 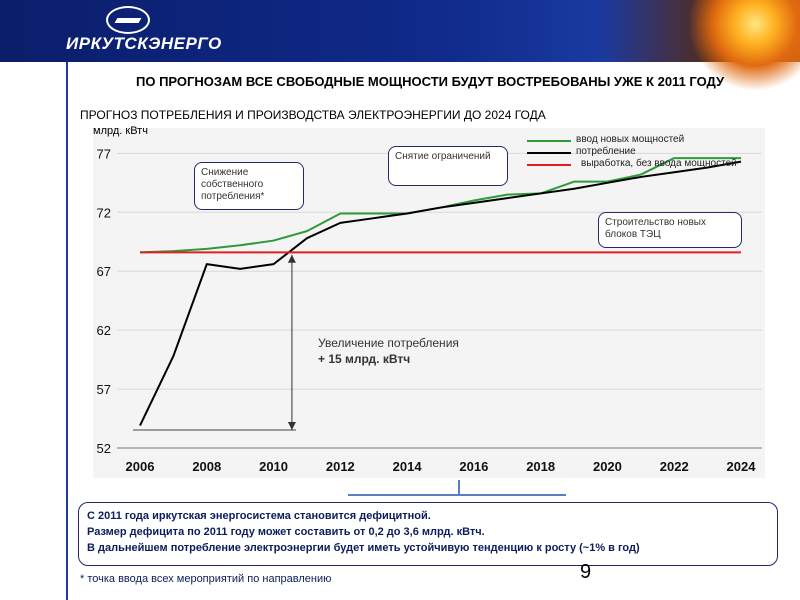 I want to click on page-number: 9, so click(x=586, y=572).